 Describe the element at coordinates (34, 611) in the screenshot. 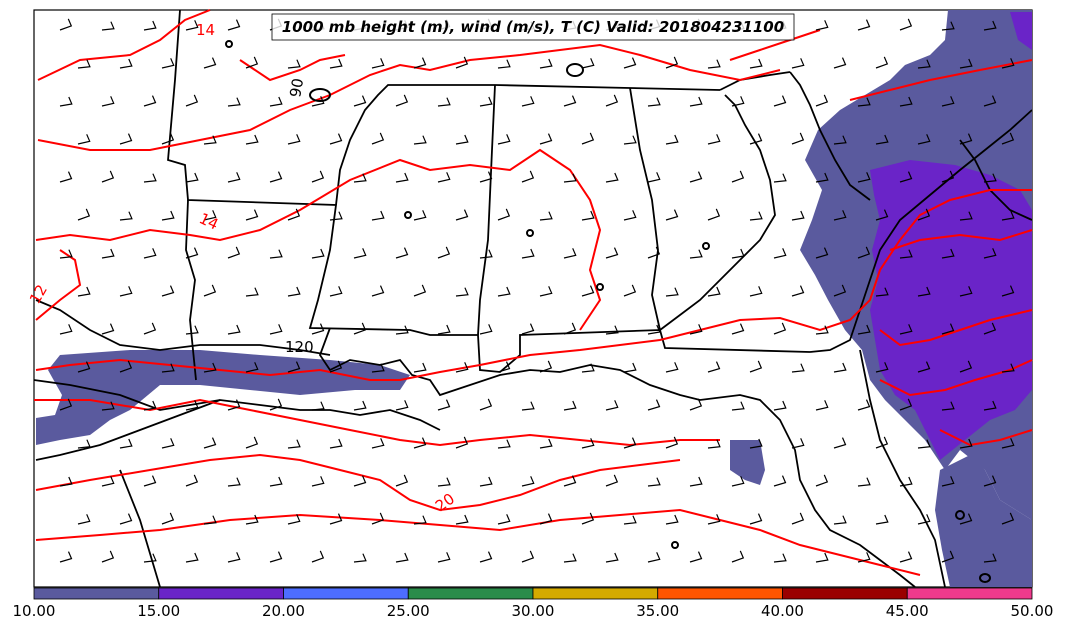

I see `colorbar-tick-label: 10.00` at that location.